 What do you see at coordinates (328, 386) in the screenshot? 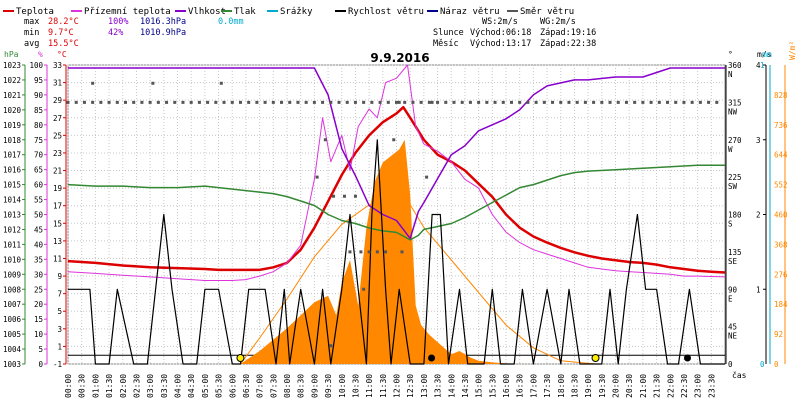
I see `x-tick-label: 09:30` at bounding box center [328, 386].